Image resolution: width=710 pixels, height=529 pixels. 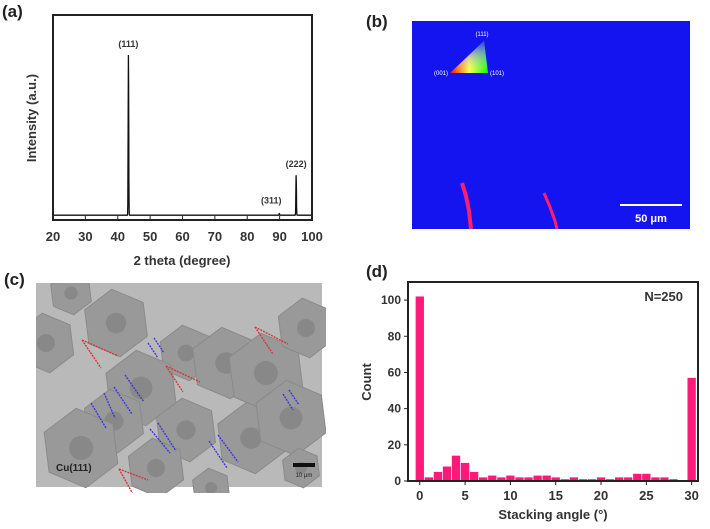 I want to click on y-tick-label: 60, so click(x=395, y=372).